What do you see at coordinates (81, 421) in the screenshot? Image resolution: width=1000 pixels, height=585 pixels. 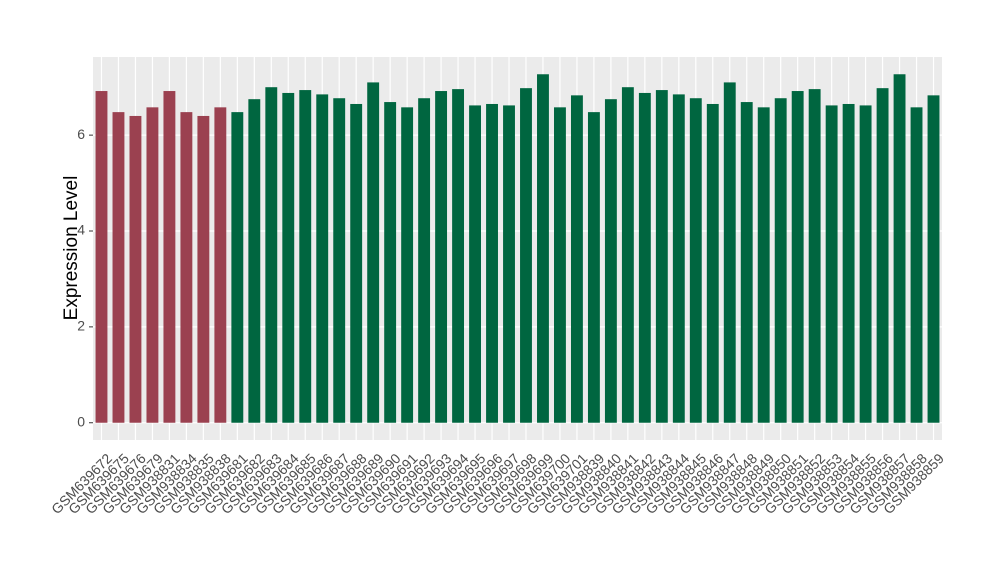 I see `y-tick-label: 0` at bounding box center [81, 421].